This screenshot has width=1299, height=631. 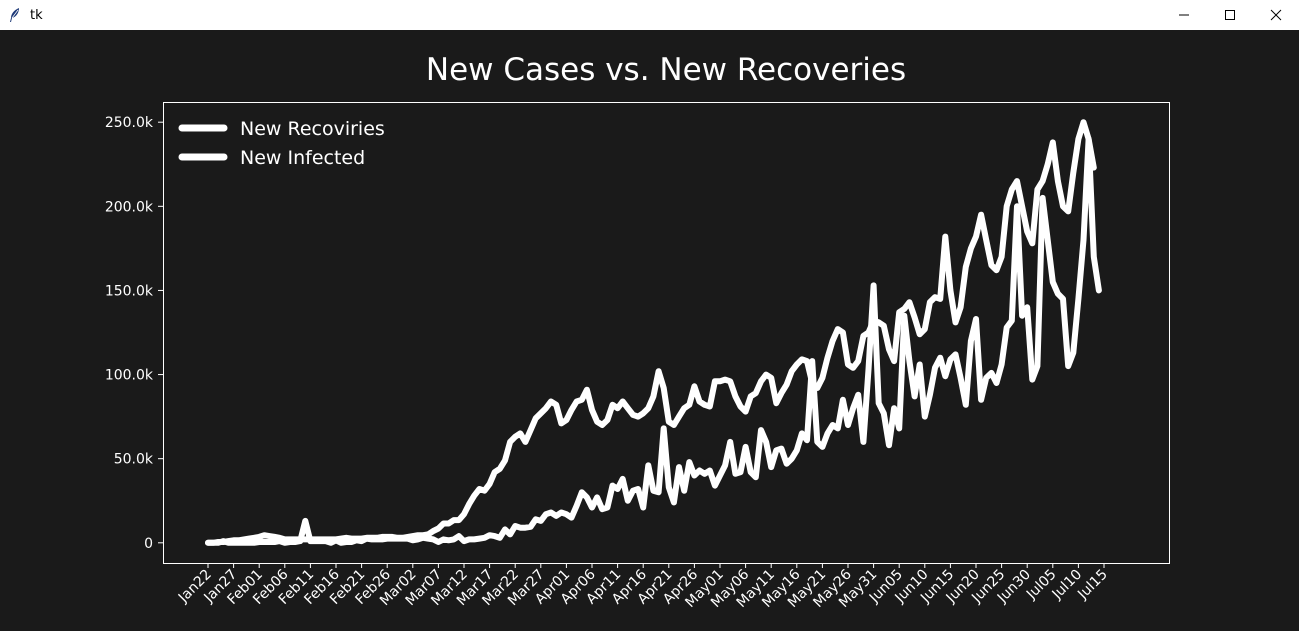 I want to click on legend-label: New Infected, so click(x=302, y=158).